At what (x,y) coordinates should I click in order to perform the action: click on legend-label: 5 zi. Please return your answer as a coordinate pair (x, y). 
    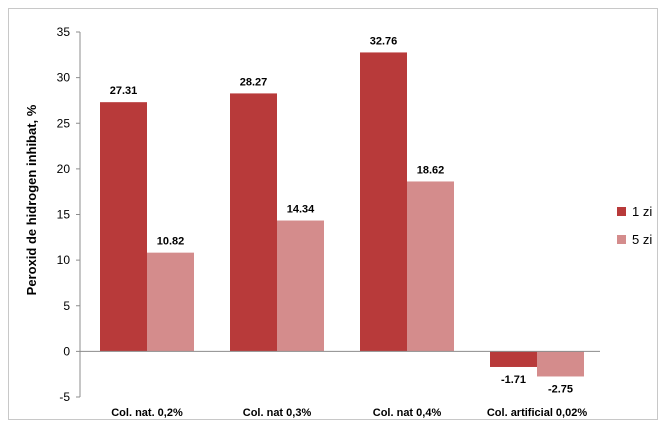
    Looking at the image, I should click on (642, 239).